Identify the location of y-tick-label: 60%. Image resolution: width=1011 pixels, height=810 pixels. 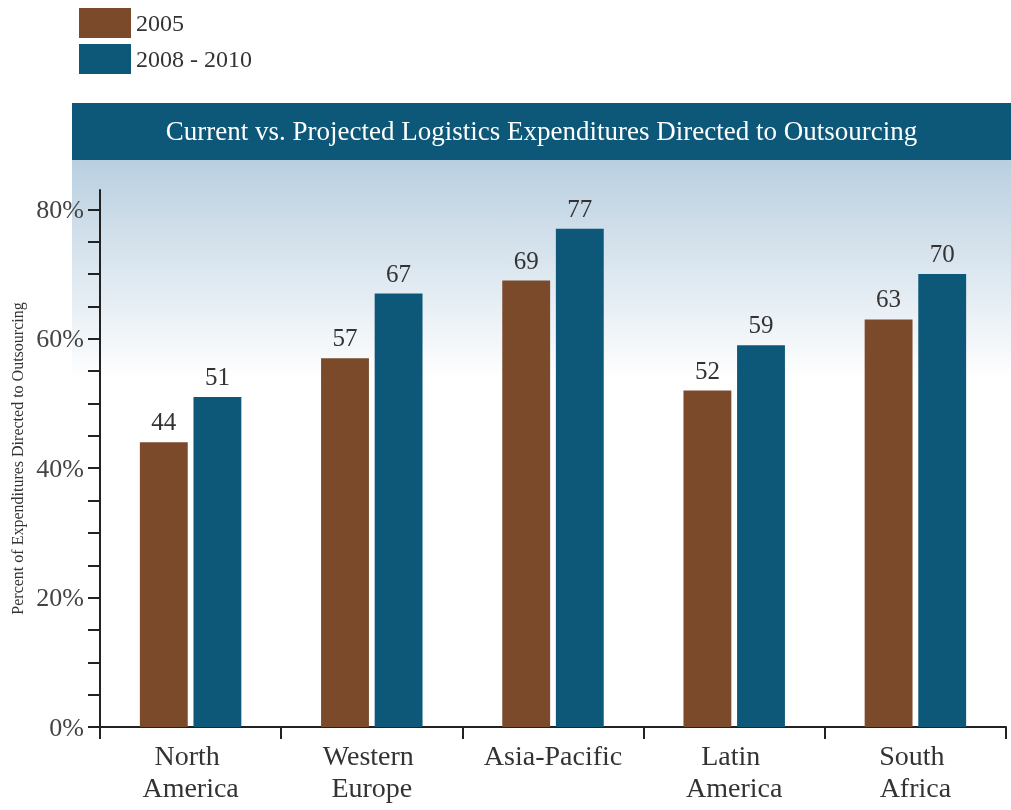
(60, 339).